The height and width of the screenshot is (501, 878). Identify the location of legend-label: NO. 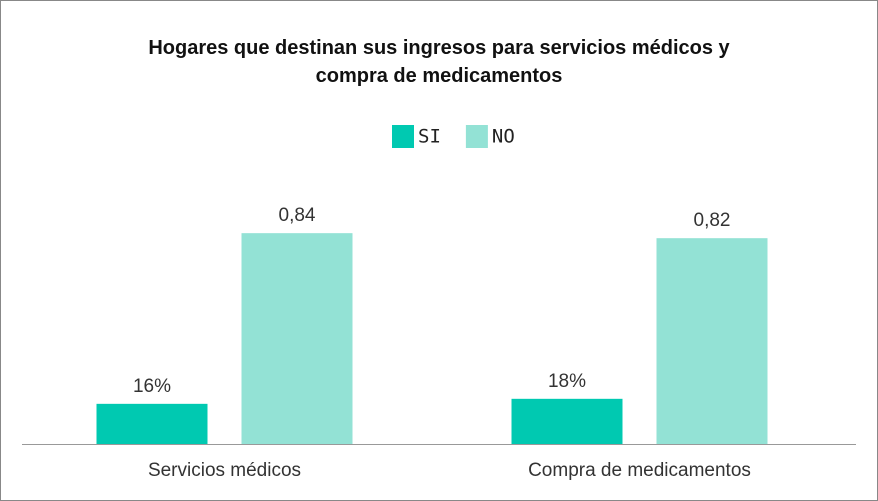
(503, 137).